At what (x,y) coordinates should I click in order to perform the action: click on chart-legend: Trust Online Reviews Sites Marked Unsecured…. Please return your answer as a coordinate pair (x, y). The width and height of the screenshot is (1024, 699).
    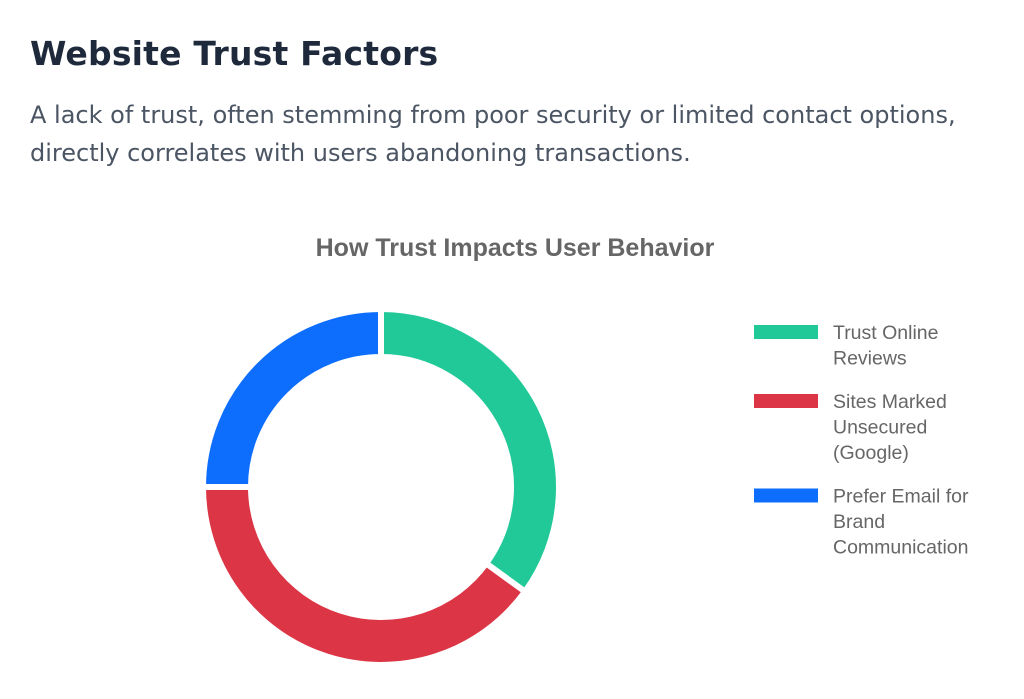
    Looking at the image, I should click on (861, 440).